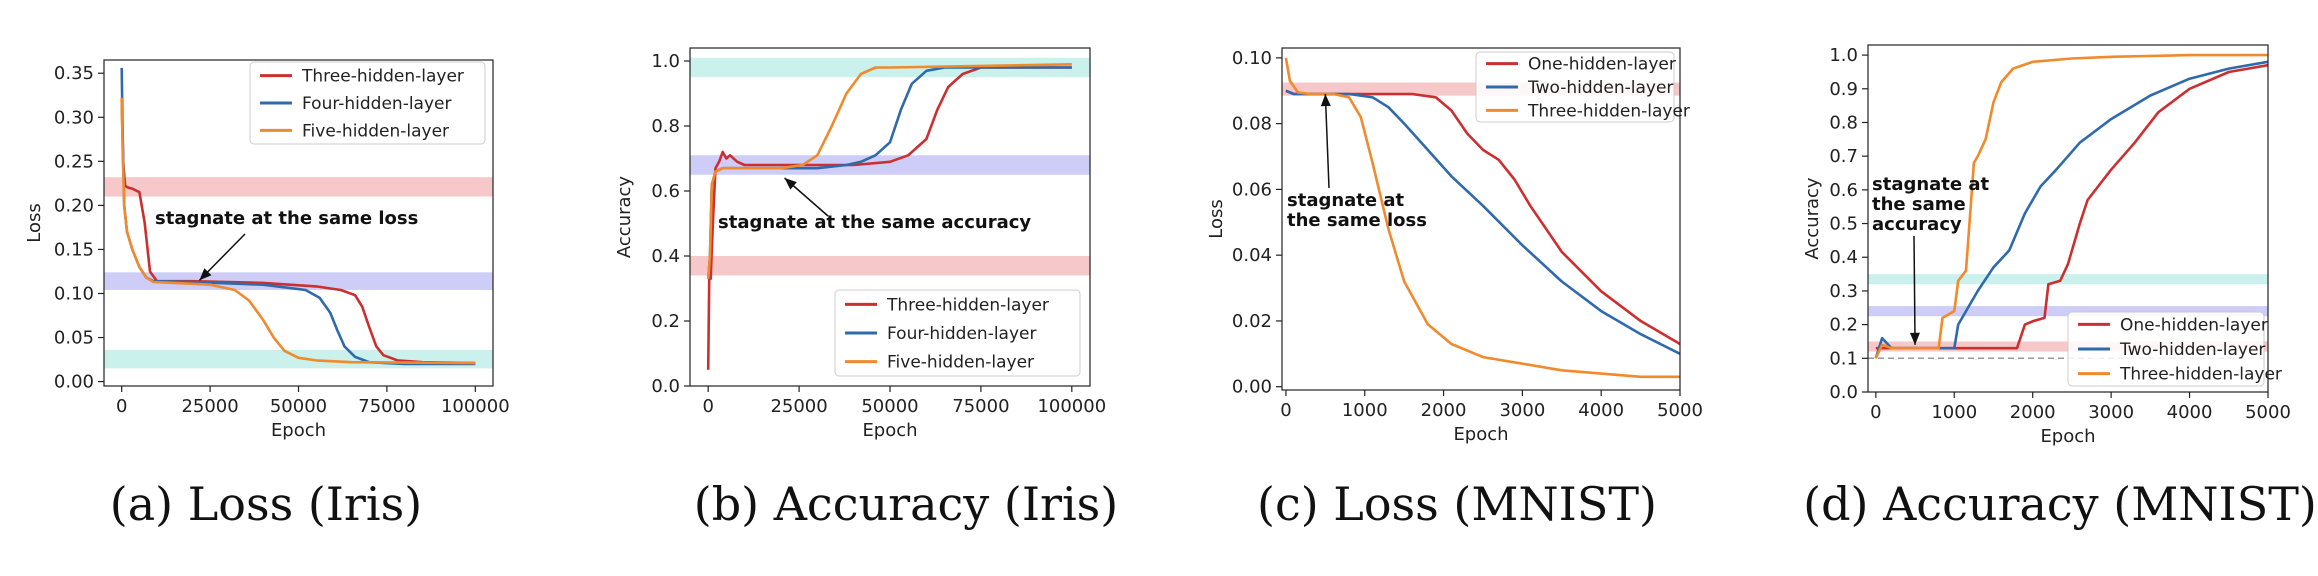 This screenshot has width=2318, height=576. What do you see at coordinates (1601, 410) in the screenshot?
I see `x-tick-label: 4000` at bounding box center [1601, 410].